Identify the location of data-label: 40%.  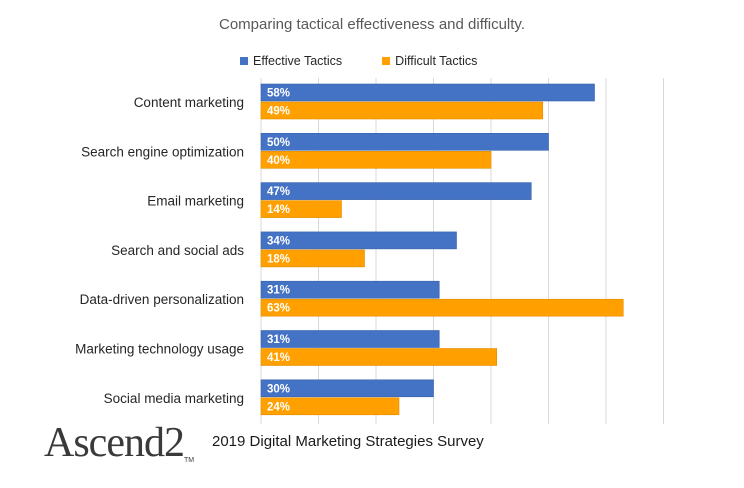
(278, 161).